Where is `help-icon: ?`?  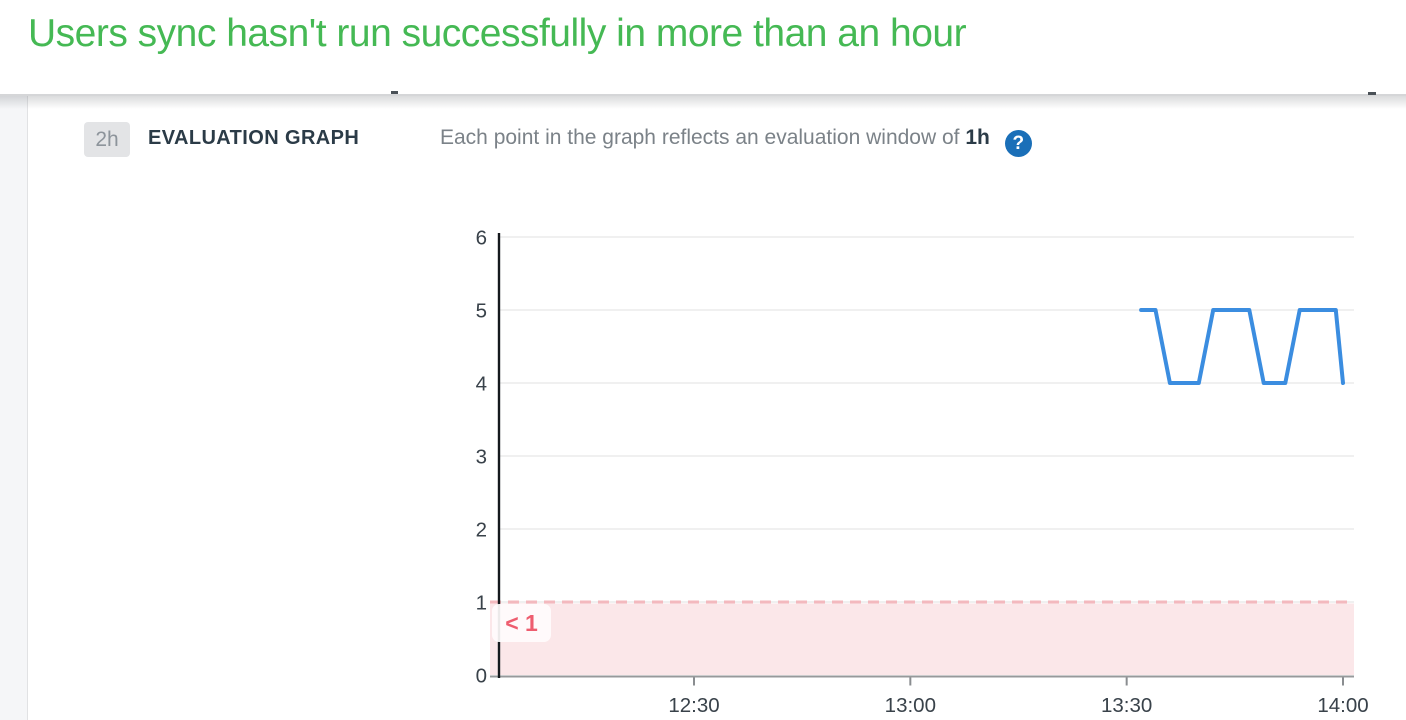 help-icon: ? is located at coordinates (1018, 143).